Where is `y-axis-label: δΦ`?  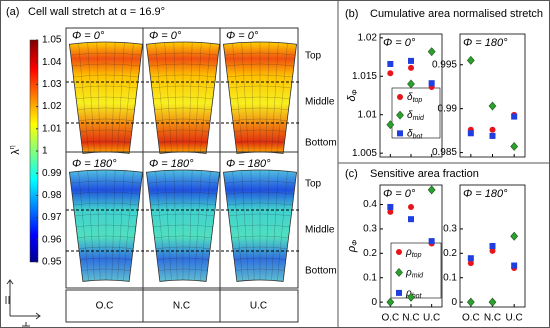 y-axis-label: δΦ is located at coordinates (352, 95).